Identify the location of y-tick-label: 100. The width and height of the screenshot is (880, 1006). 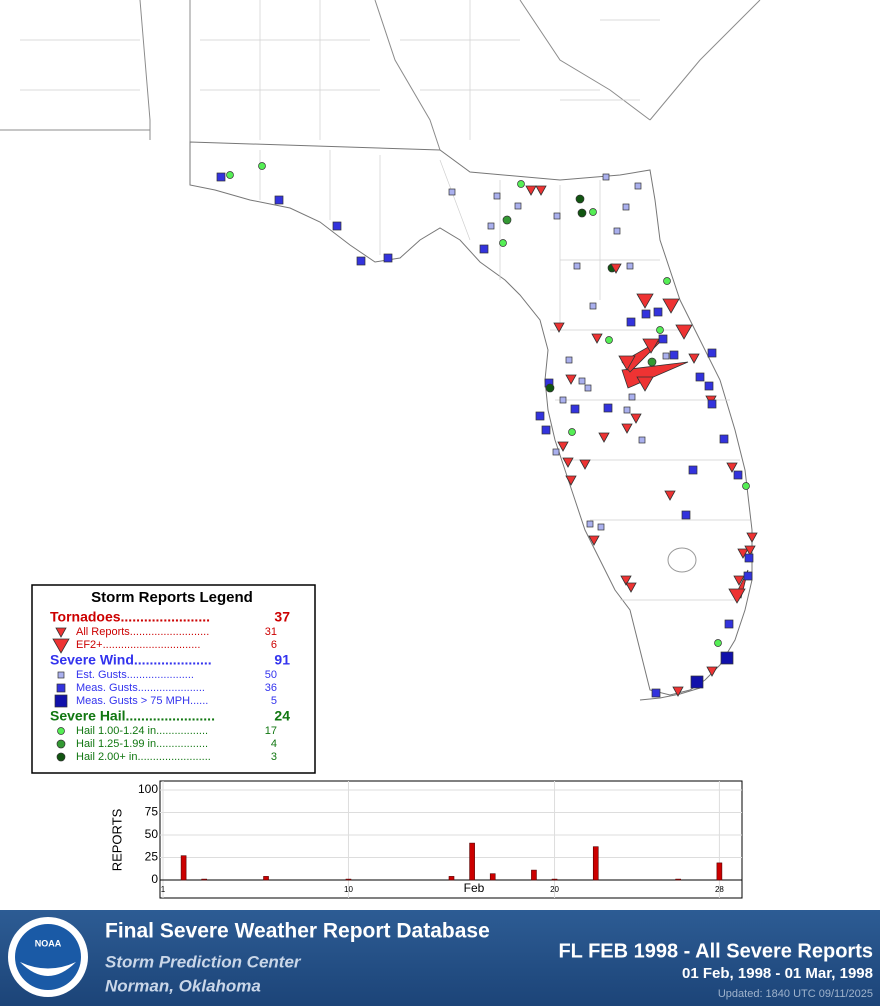
(148, 789).